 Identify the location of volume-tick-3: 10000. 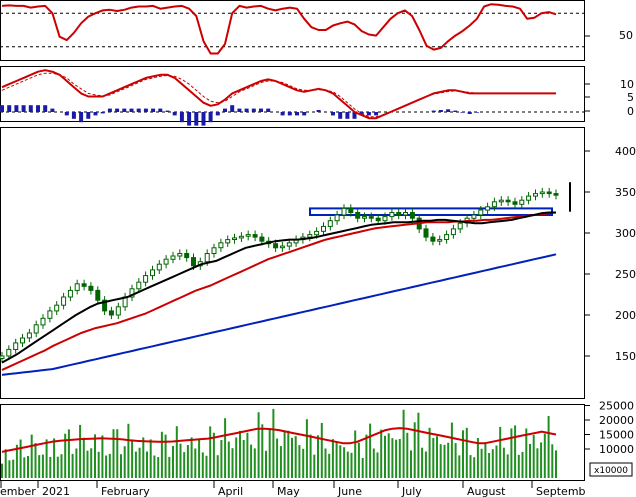
(616, 449).